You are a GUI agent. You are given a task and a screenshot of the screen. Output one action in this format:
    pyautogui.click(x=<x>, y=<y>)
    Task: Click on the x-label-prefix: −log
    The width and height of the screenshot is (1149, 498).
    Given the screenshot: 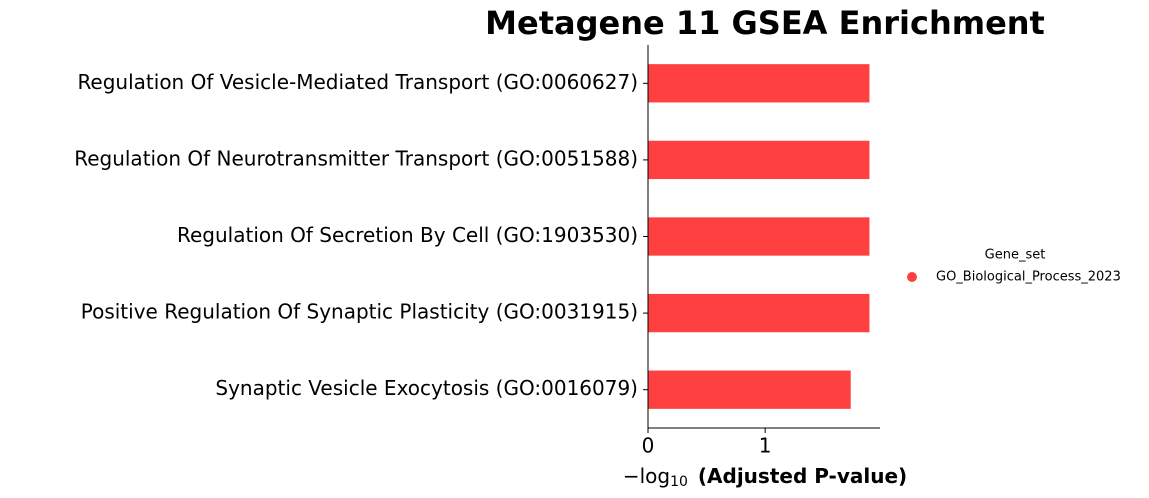 What is the action you would take?
    pyautogui.click(x=646, y=476)
    